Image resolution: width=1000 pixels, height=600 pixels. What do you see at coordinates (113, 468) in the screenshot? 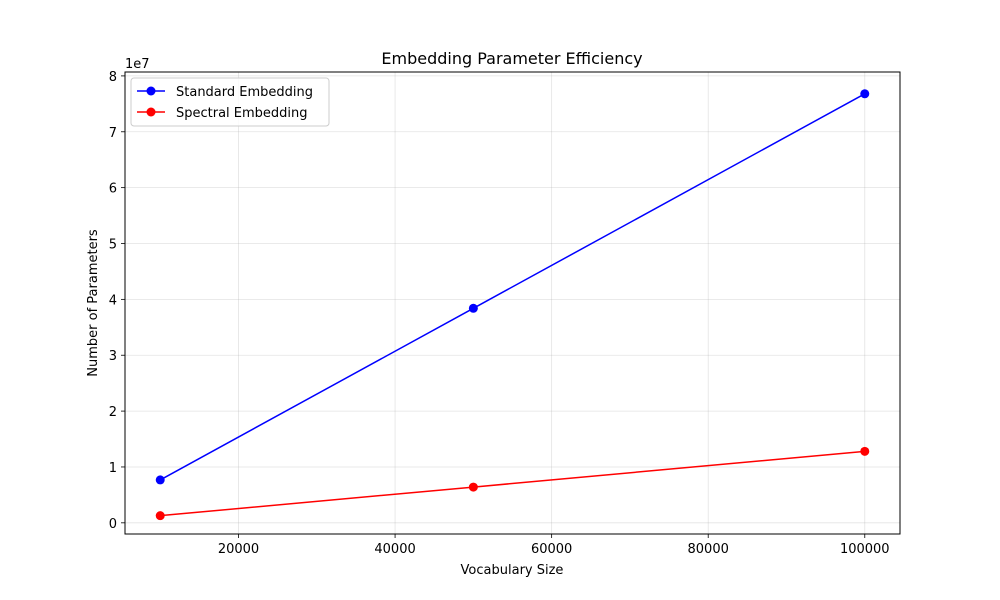
I see `y-tick-label: 1` at bounding box center [113, 468].